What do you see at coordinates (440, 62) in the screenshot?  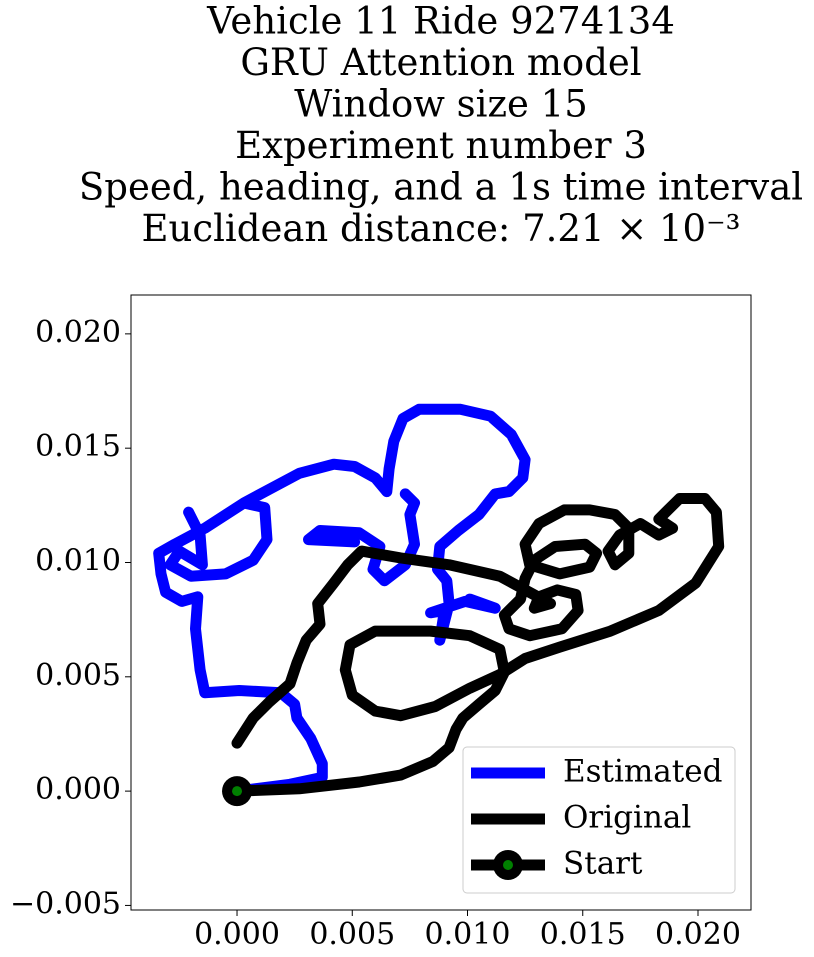 I see `chart-title: GRU Attention model` at bounding box center [440, 62].